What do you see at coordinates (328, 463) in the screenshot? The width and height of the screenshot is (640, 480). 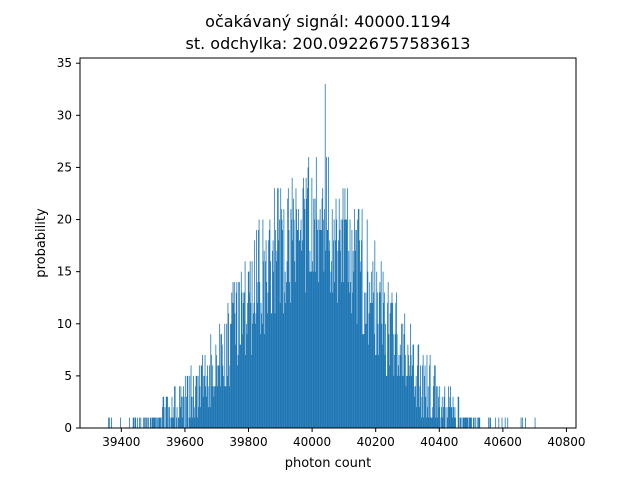 I see `x-axis-label: photon count` at bounding box center [328, 463].